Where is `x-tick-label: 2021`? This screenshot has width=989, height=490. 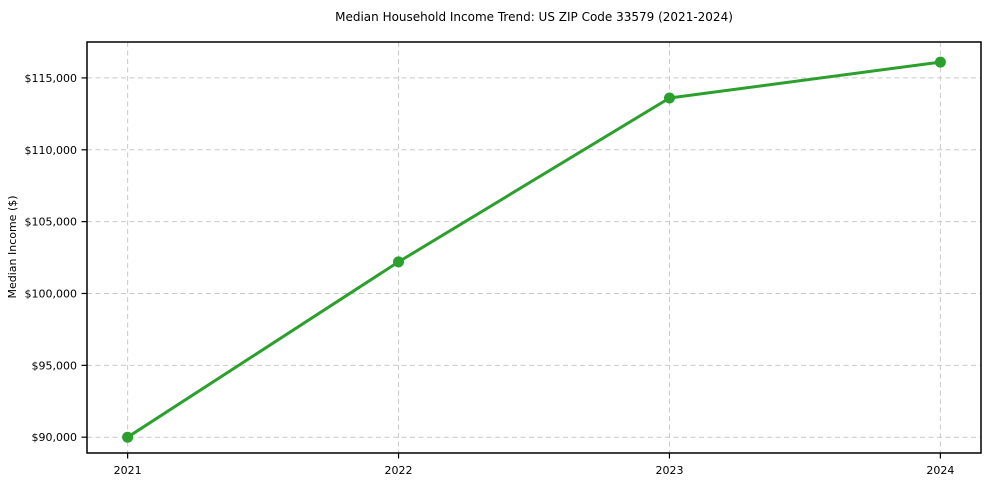
x-tick-label: 2021 is located at coordinates (128, 470).